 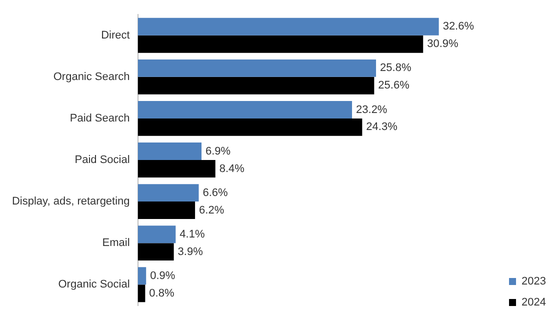 What do you see at coordinates (91, 76) in the screenshot?
I see `y-tick-label: Organic Search` at bounding box center [91, 76].